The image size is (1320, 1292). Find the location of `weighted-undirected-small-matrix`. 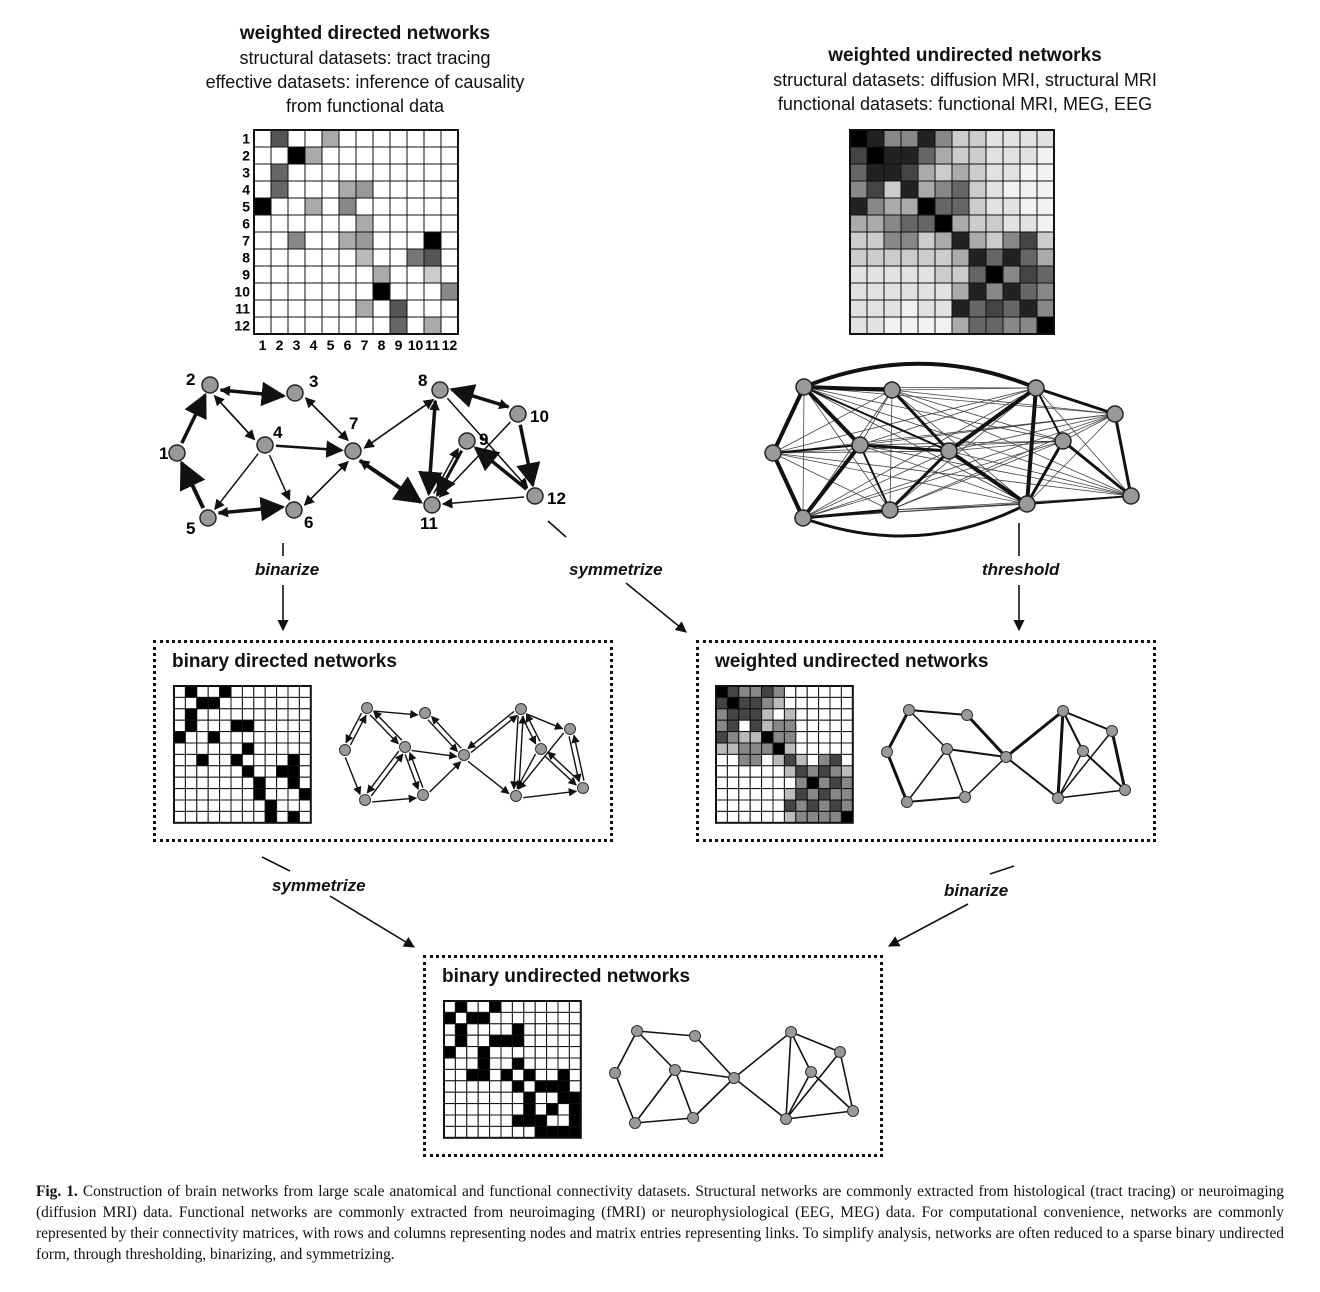

weighted-undirected-small-matrix is located at coordinates (784, 754).